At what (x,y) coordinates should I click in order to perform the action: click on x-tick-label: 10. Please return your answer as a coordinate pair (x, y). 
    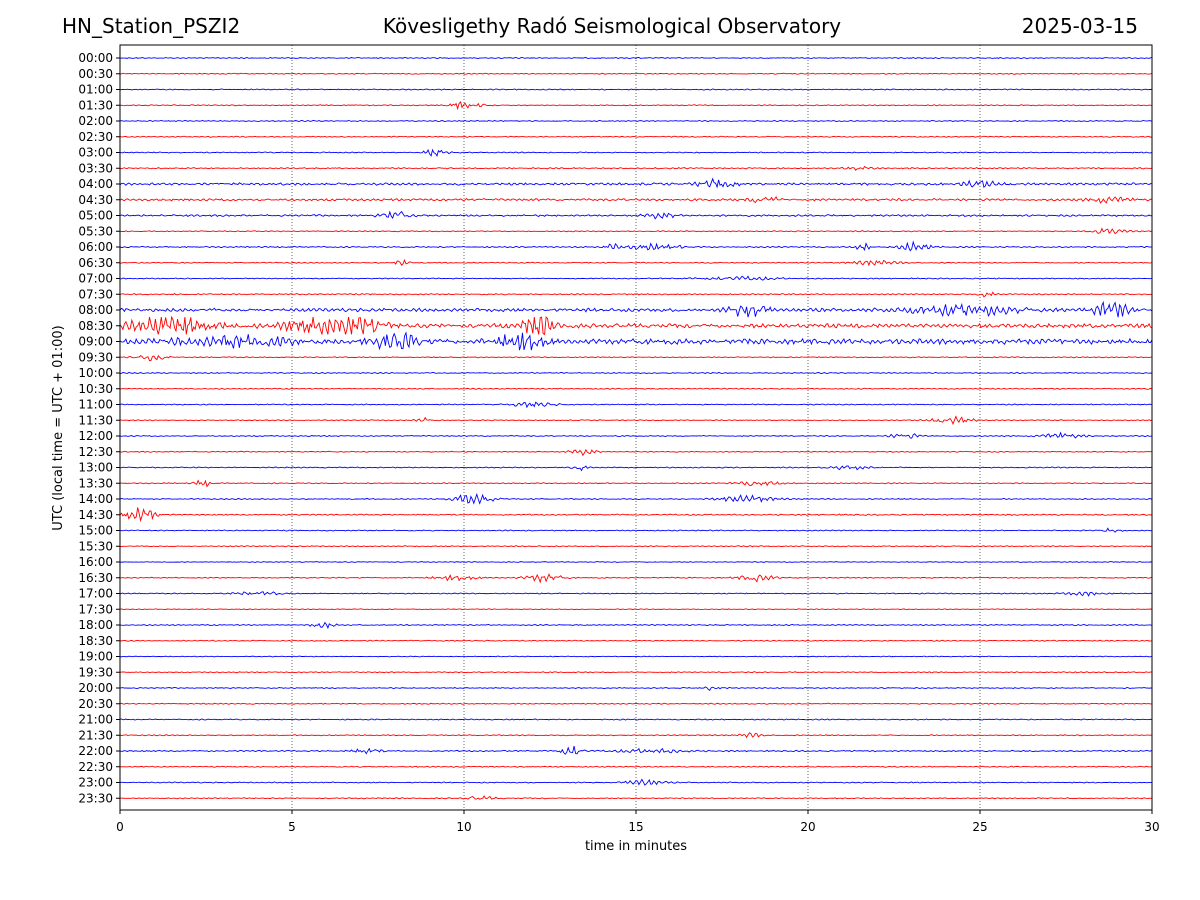
    Looking at the image, I should click on (463, 827).